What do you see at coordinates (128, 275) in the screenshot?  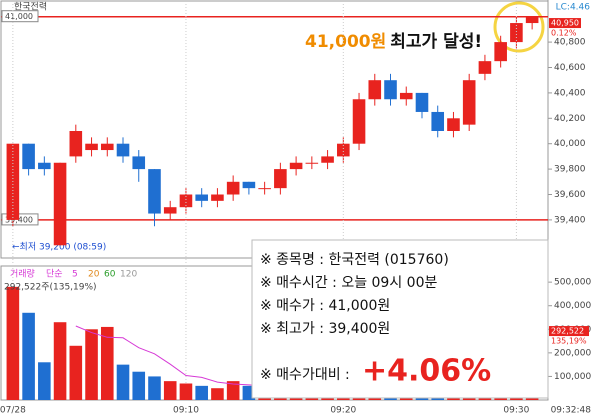 I see `ma-label: 120` at bounding box center [128, 275].